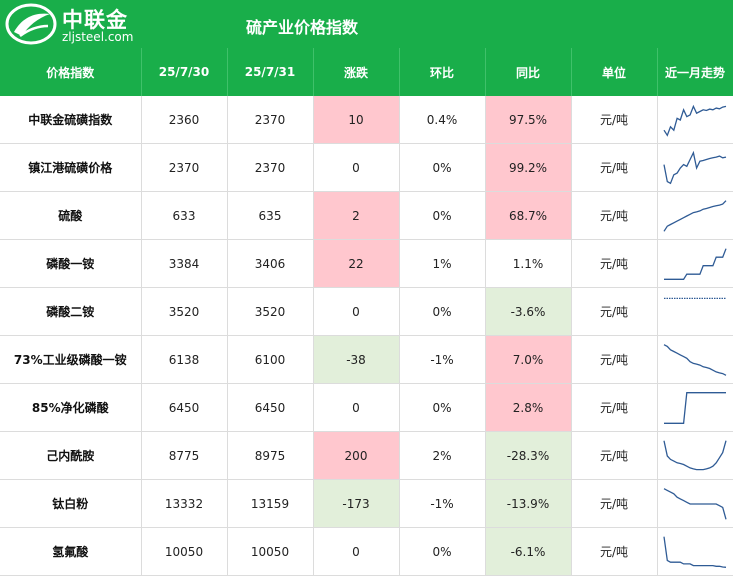 This screenshot has height=577, width=733. What do you see at coordinates (528, 167) in the screenshot?
I see `row-yoy: 99.2%` at bounding box center [528, 167].